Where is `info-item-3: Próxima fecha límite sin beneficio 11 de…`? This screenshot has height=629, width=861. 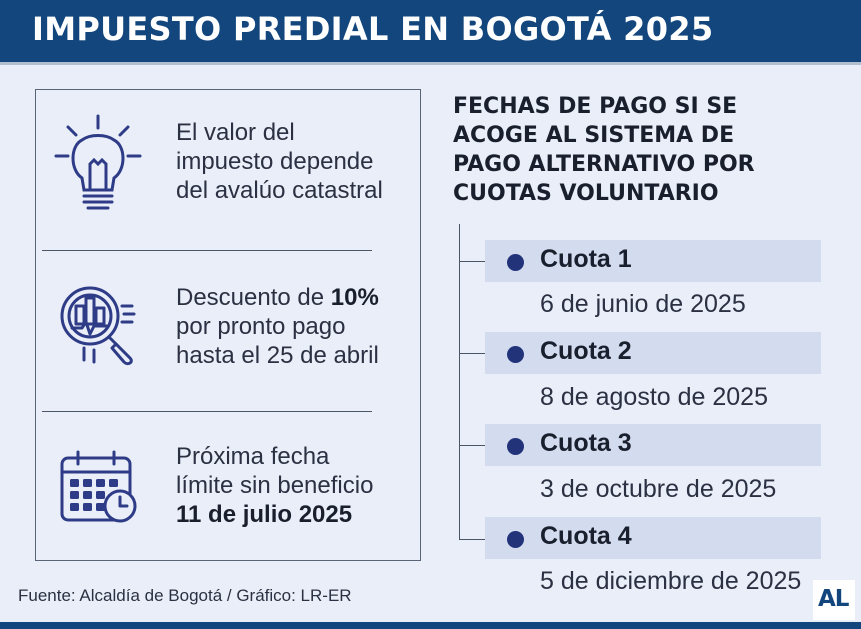
info-item-3: Próxima fecha límite sin beneficio 11 de… is located at coordinates (274, 485).